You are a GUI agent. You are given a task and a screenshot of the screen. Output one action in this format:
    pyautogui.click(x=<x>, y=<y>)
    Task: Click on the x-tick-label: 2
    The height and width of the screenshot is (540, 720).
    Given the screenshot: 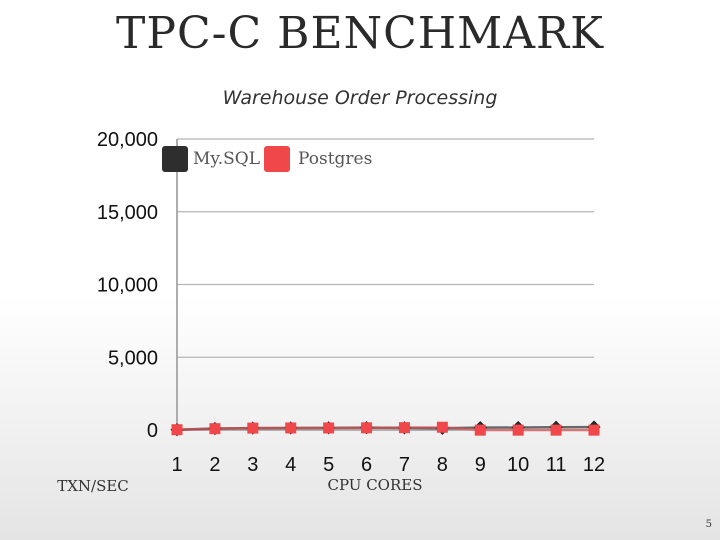 What is the action you would take?
    pyautogui.click(x=214, y=465)
    